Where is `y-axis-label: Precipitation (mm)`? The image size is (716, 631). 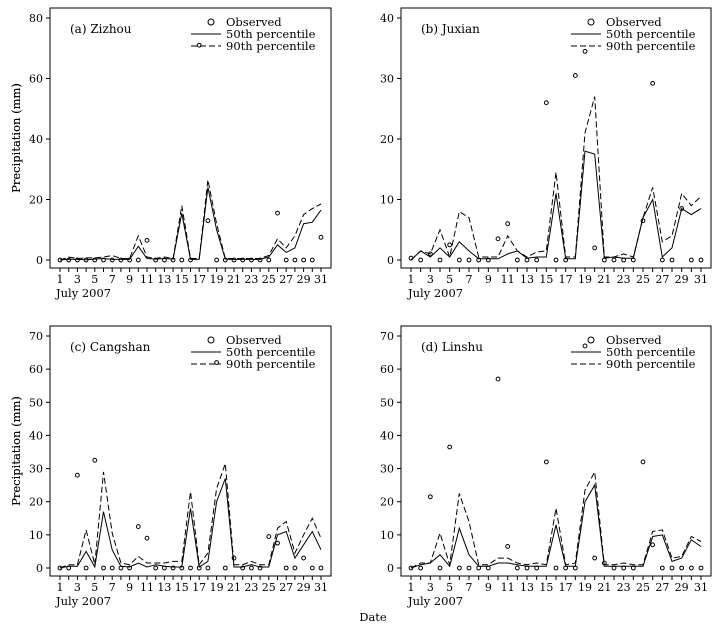
y-axis-label: Precipitation (mm) is located at coordinates (16, 451).